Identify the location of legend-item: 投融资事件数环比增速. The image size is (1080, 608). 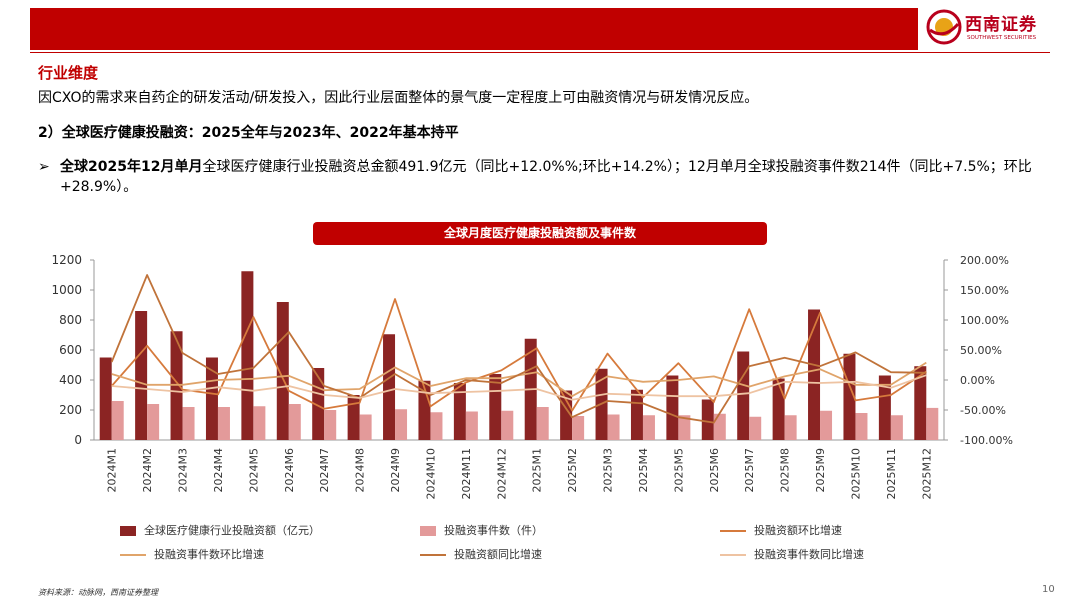
(192, 555).